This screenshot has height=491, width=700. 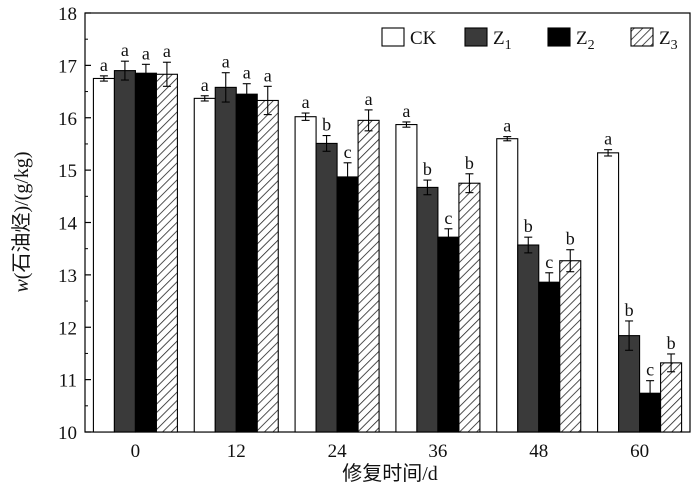 What do you see at coordinates (67, 171) in the screenshot?
I see `y-tick-label: 15` at bounding box center [67, 171].